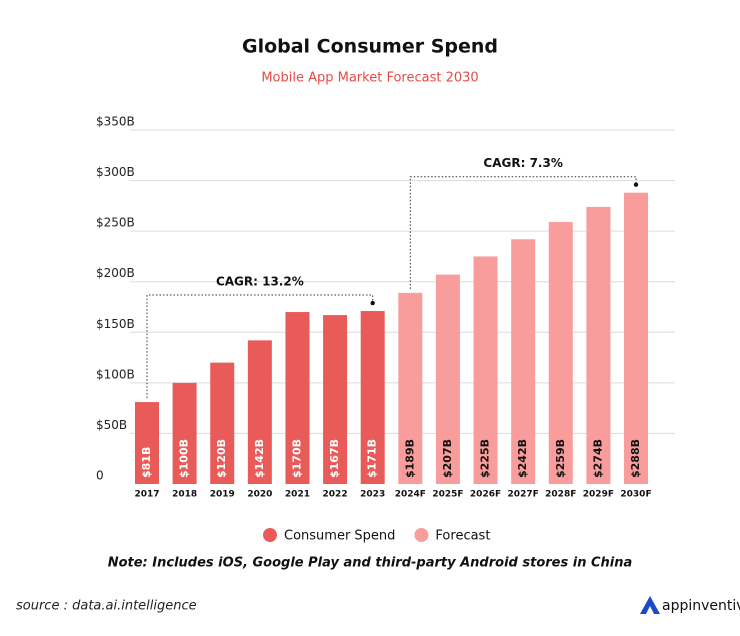  I want to click on brand-logo: appinventiv, so click(690, 605).